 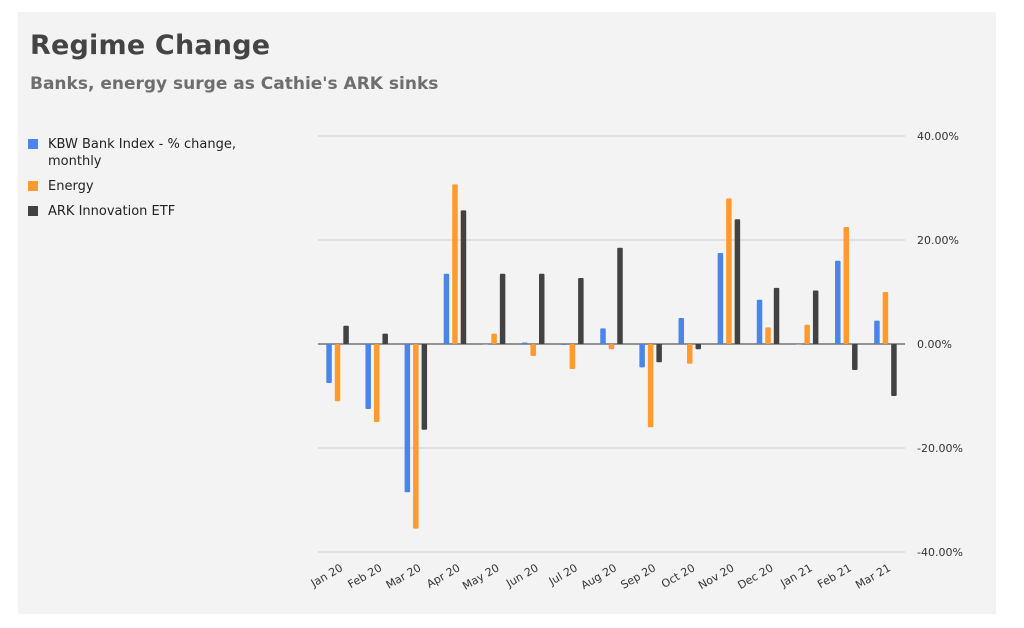 What do you see at coordinates (480, 576) in the screenshot?
I see `x-tick-label: May 20` at bounding box center [480, 576].